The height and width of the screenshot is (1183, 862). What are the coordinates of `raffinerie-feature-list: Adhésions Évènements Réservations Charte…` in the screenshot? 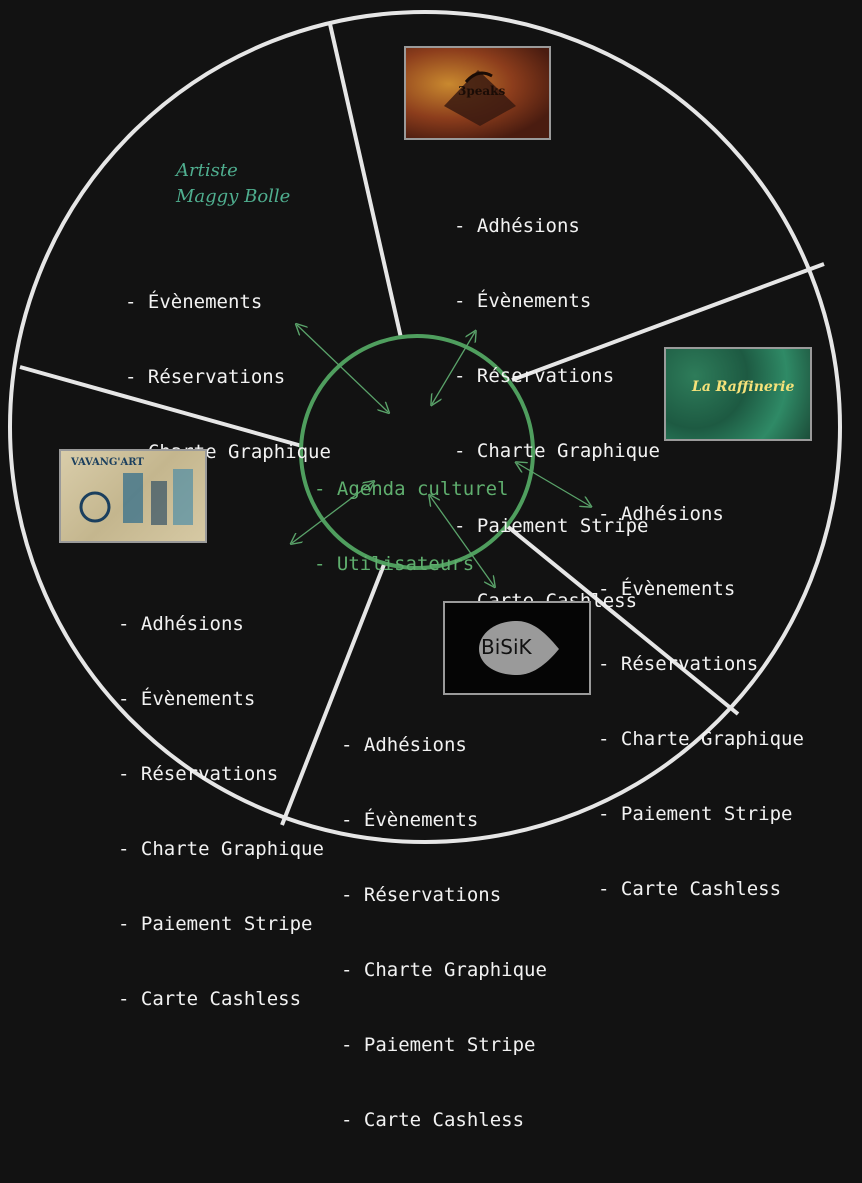 It's located at (701, 702).